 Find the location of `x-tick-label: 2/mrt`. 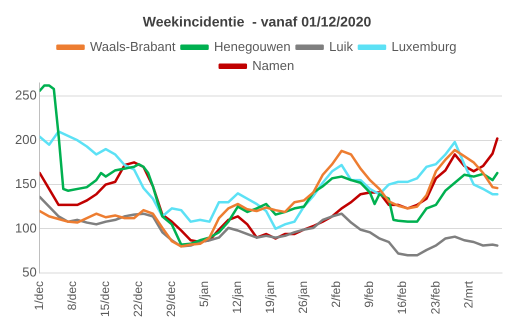

x-tick-label: 2/mrt is located at coordinates (468, 294).